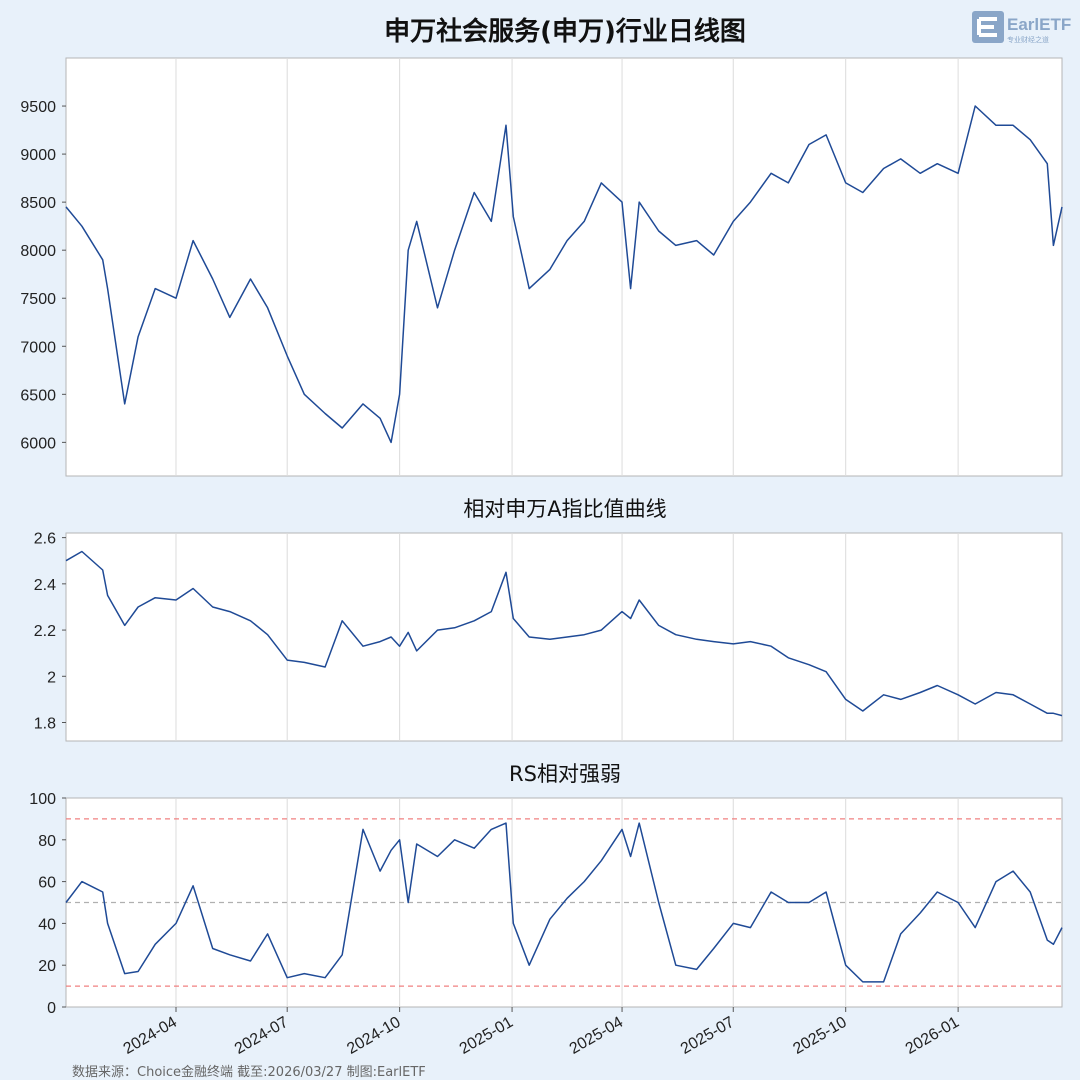  Describe the element at coordinates (38, 251) in the screenshot. I see `y-tick-label: 8000` at that location.